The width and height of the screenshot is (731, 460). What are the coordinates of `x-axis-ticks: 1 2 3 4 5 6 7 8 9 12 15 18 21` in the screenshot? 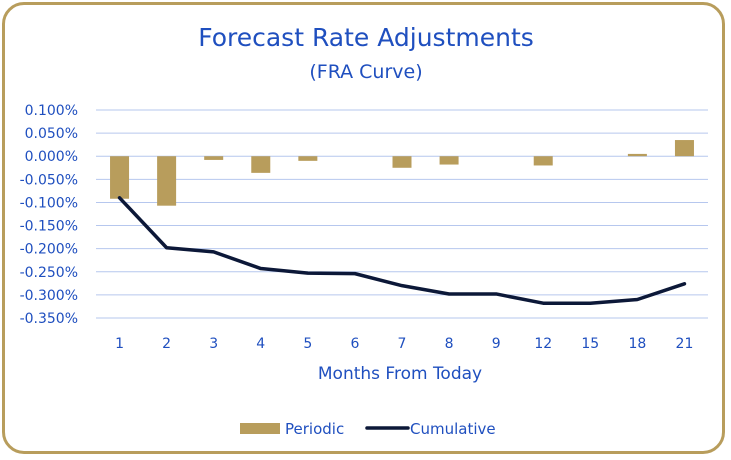 It's located at (404, 344).